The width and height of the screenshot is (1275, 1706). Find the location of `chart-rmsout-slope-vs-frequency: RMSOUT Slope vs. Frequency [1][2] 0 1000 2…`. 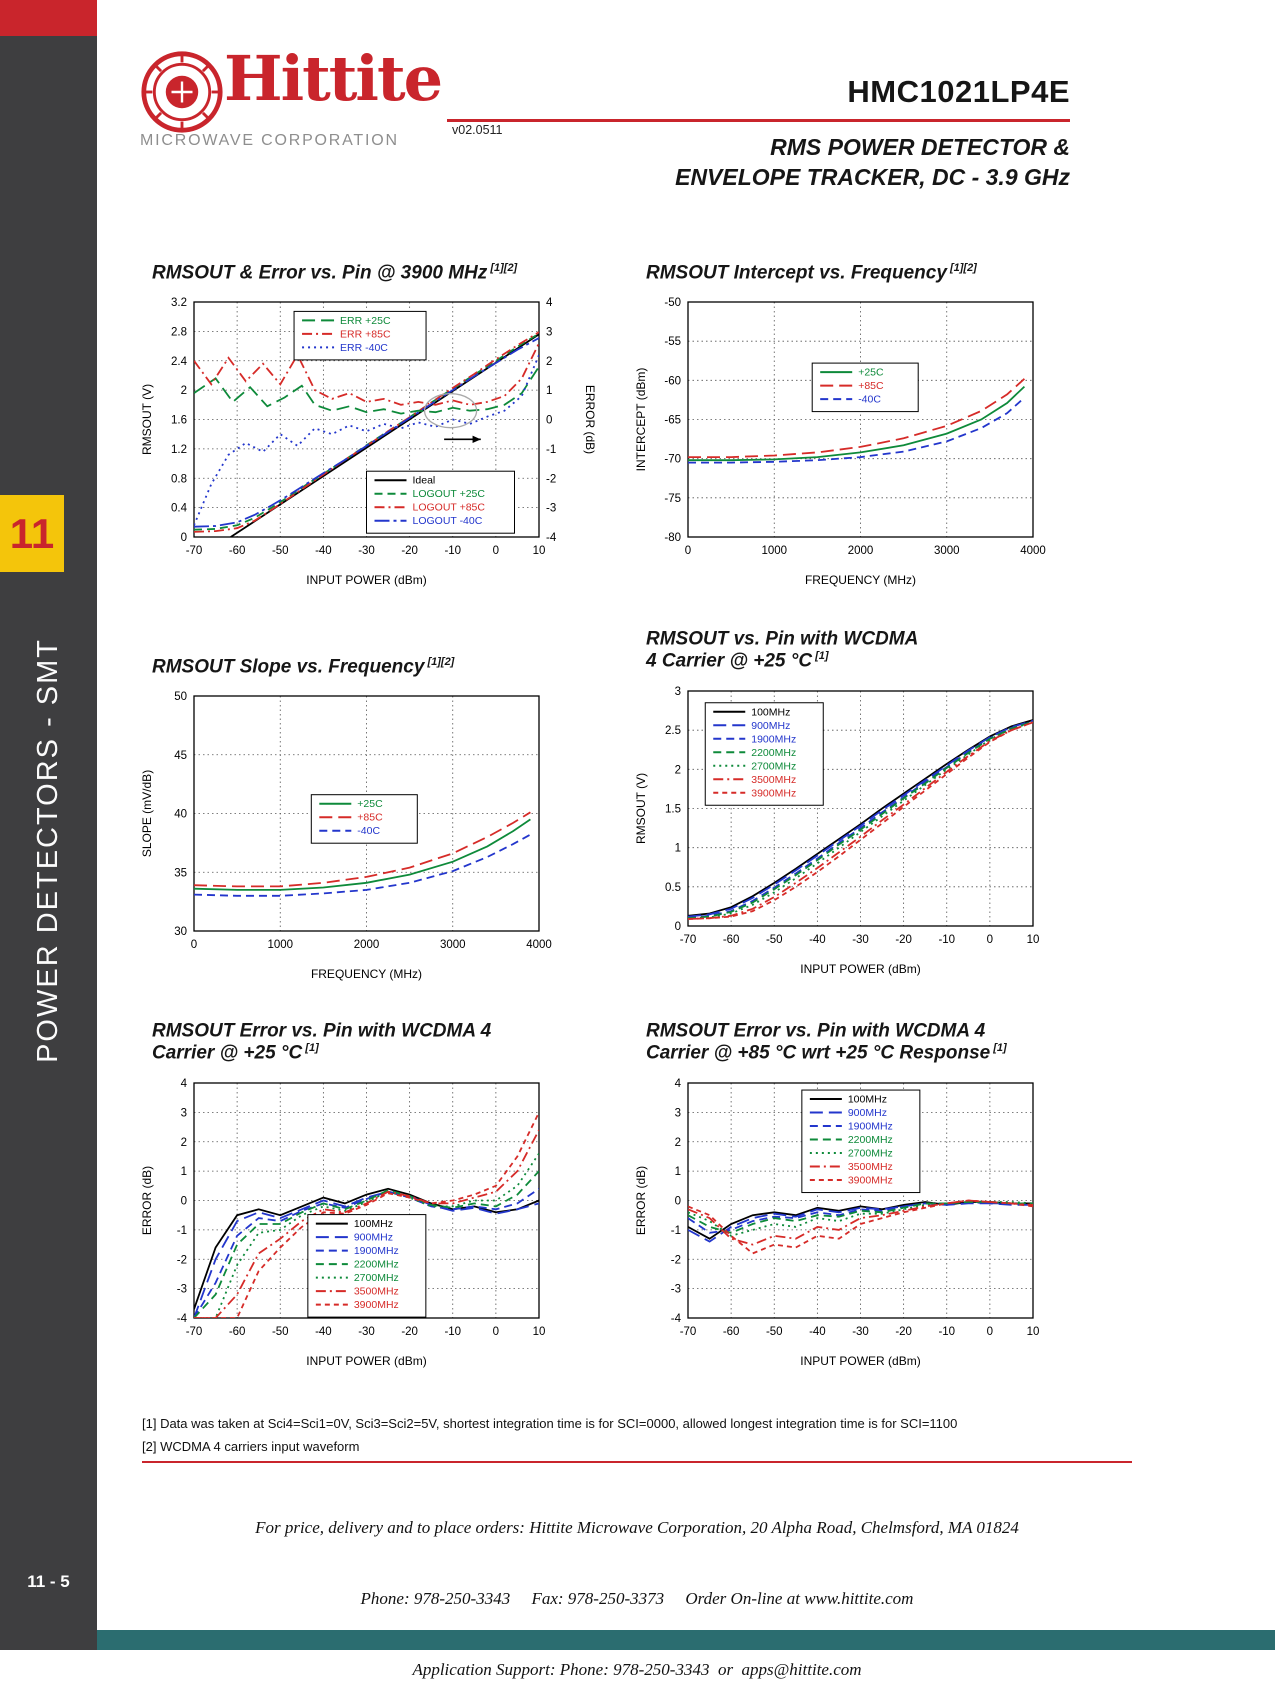

chart-rmsout-slope-vs-frequency: RMSOUT Slope vs. Frequency [1][2] 0 1000 2… is located at coordinates (345, 824).